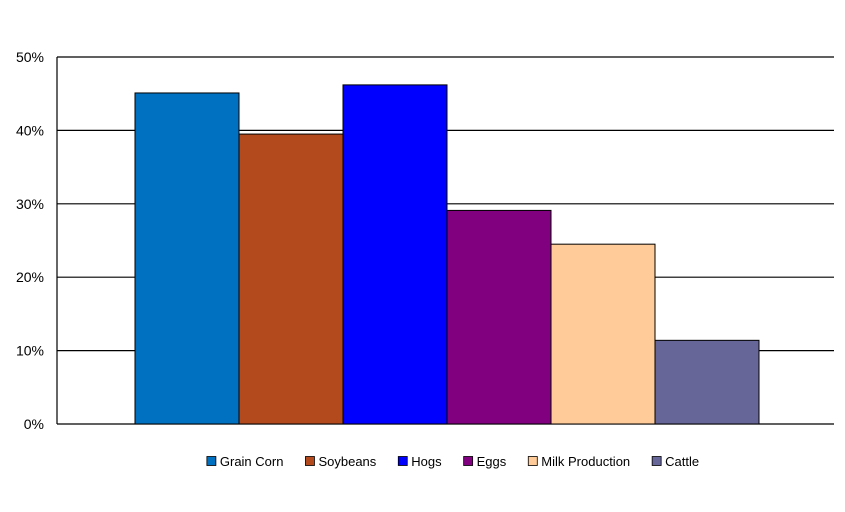 Image resolution: width=845 pixels, height=512 pixels. Describe the element at coordinates (707, 382) in the screenshot. I see `bar-cattle` at that location.